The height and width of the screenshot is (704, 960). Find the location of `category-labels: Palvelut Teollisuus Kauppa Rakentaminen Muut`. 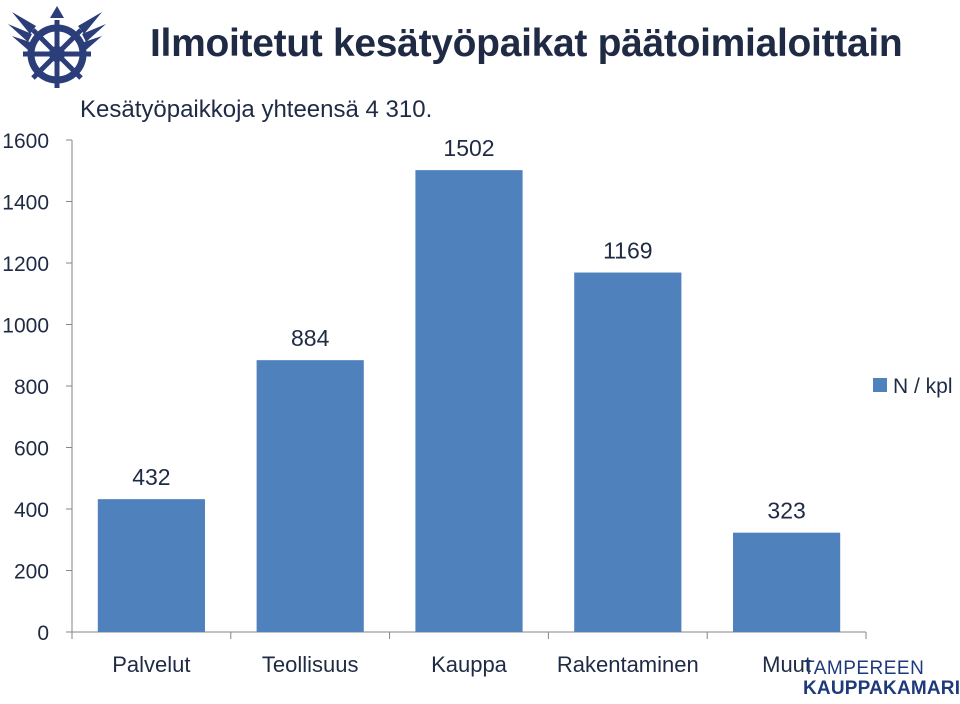

category-labels: Palvelut Teollisuus Kauppa Rakentaminen Muut is located at coordinates (461, 664).